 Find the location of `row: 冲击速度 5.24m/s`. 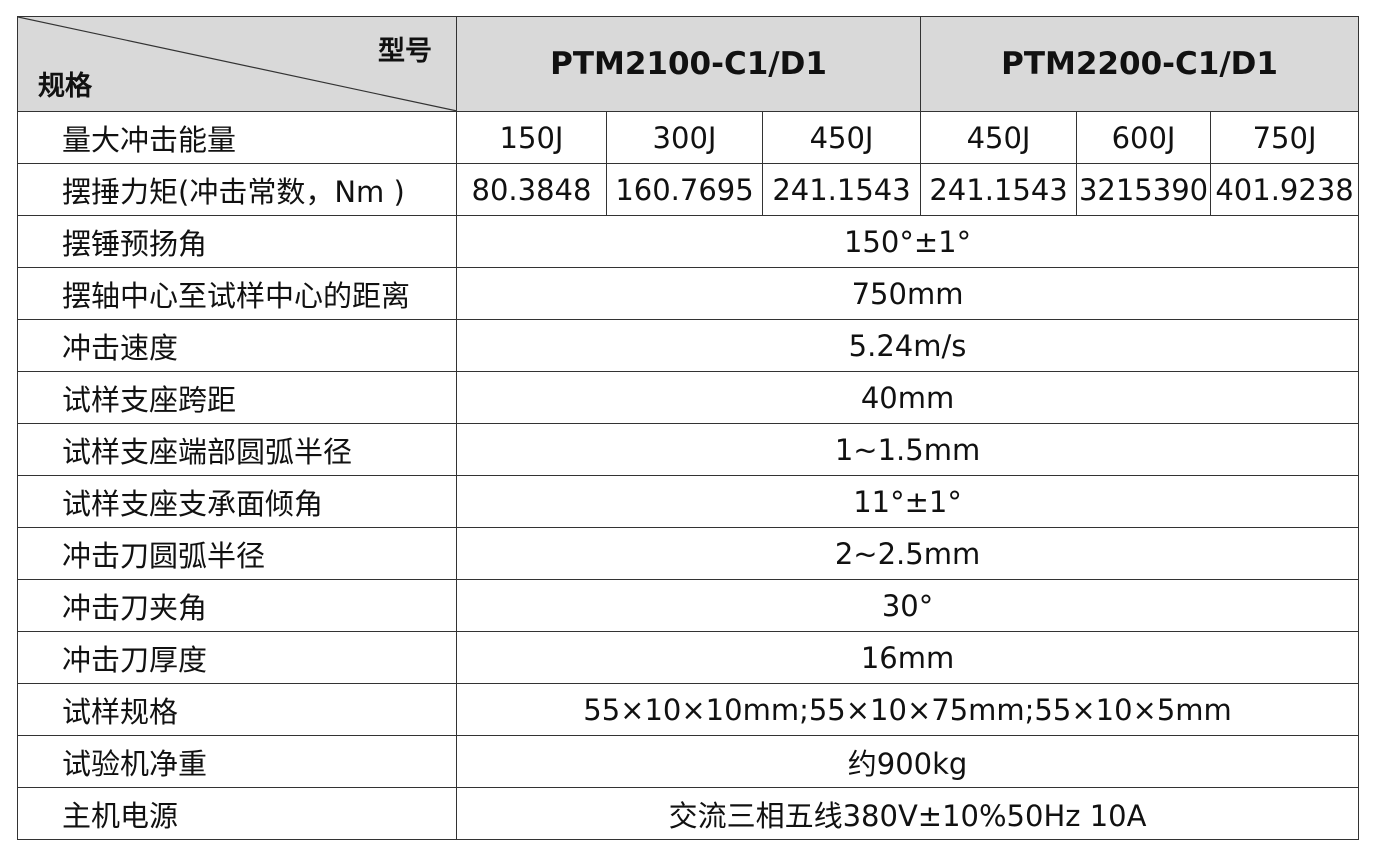

row: 冲击速度 5.24m/s is located at coordinates (688, 345).